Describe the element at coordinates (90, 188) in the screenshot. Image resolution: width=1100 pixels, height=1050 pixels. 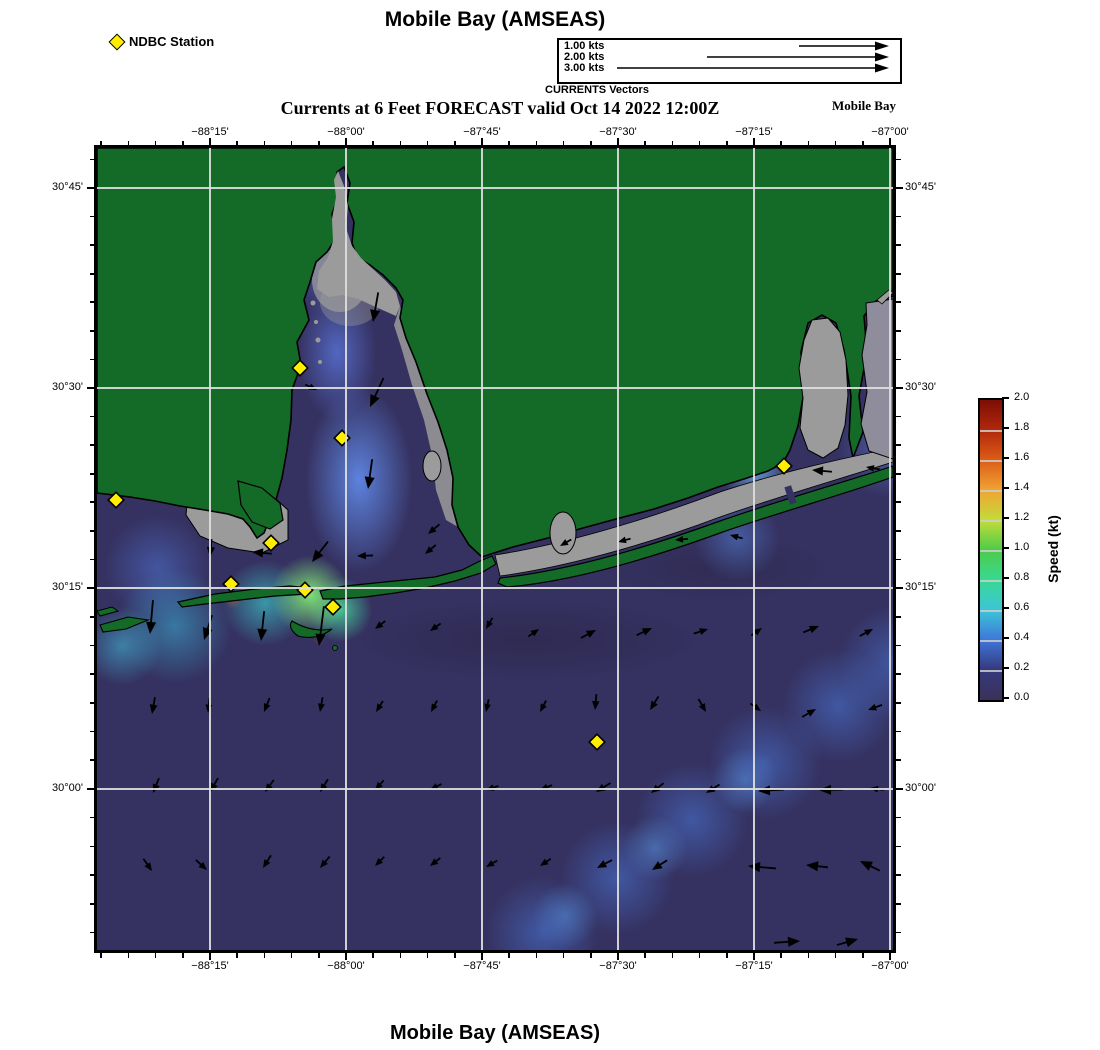
I see `major-tick-left` at that location.